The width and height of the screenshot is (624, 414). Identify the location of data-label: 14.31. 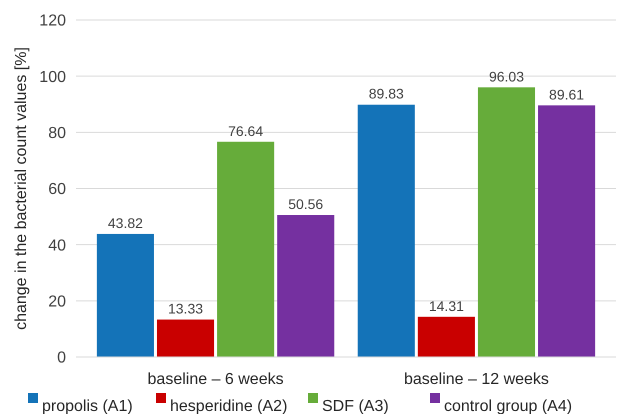
(446, 306).